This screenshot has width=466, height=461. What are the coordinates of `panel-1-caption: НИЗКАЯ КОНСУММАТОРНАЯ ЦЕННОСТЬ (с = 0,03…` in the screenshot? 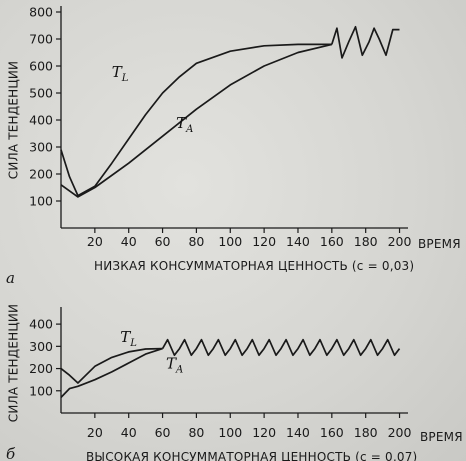 It's located at (254, 266).